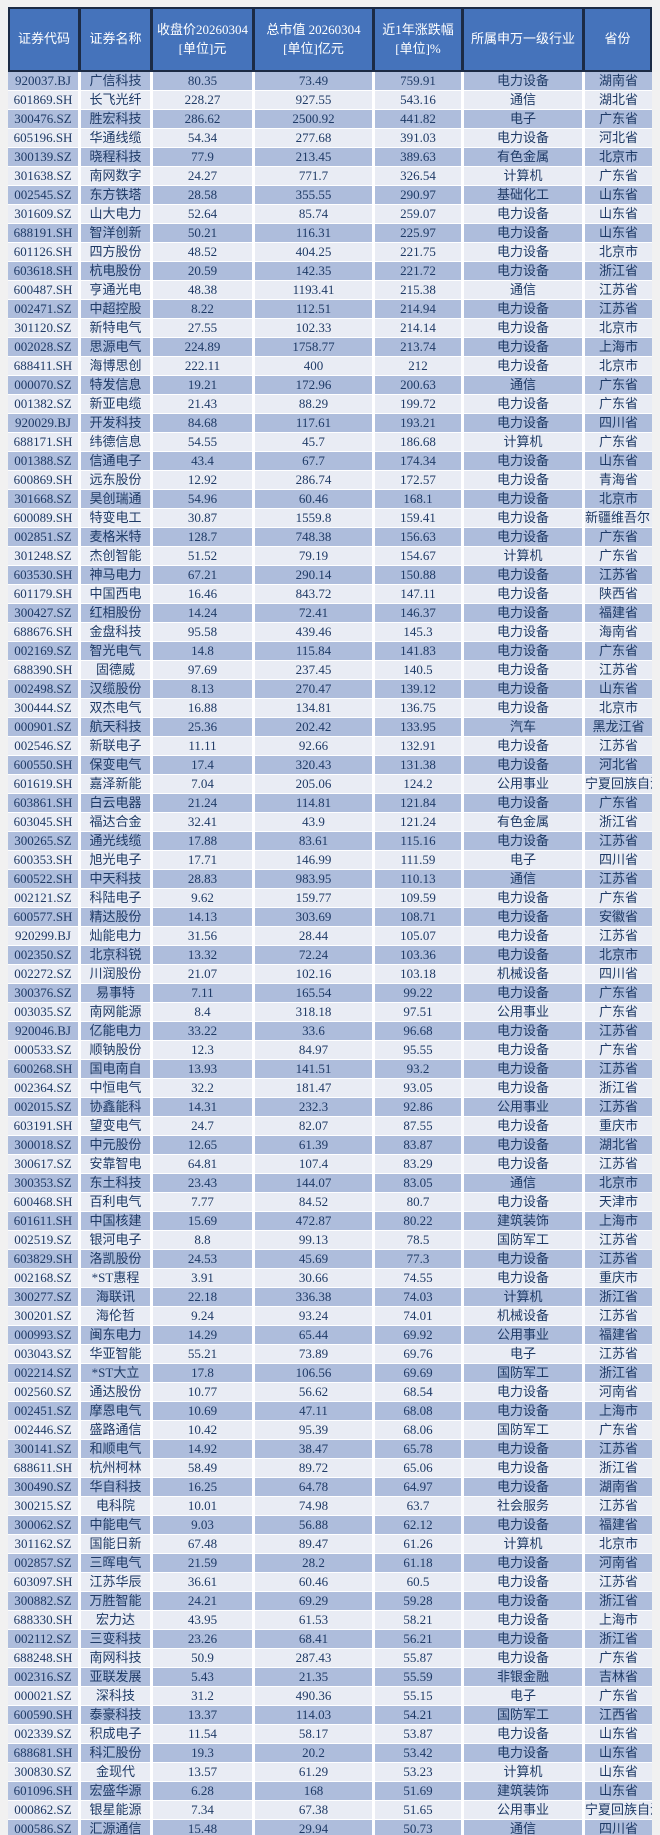 The width and height of the screenshot is (660, 1835). Describe the element at coordinates (315, 176) in the screenshot. I see `cell-market_cap: 771.7` at that location.